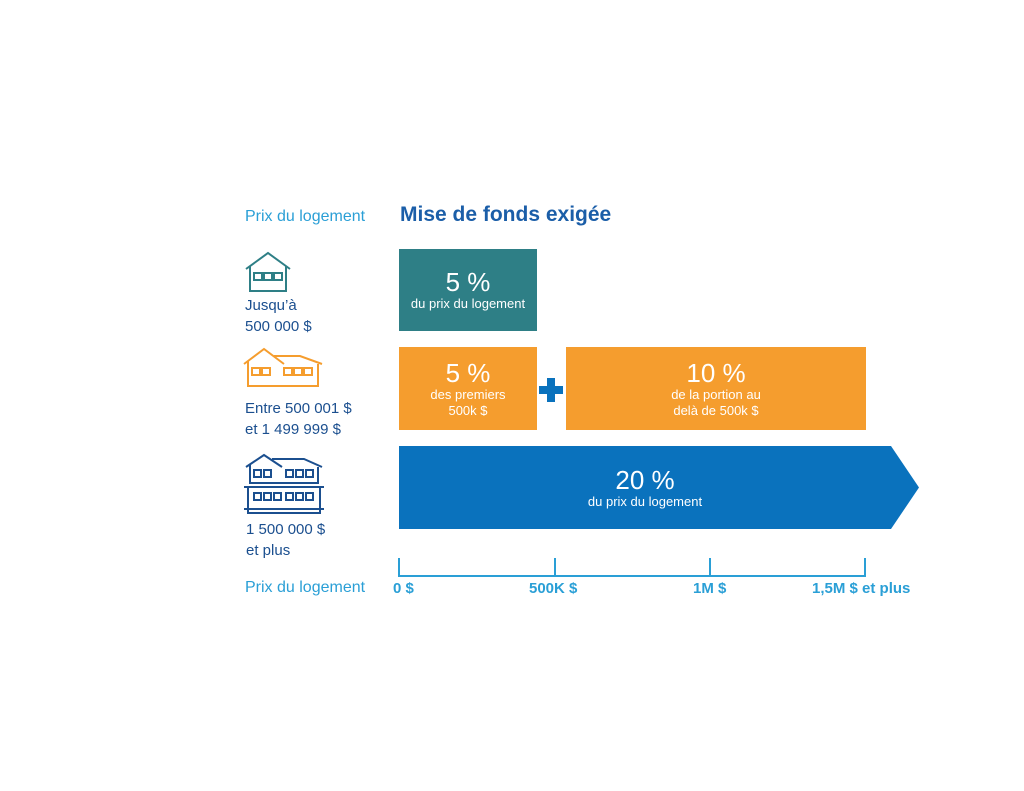 The height and width of the screenshot is (791, 1024). I want to click on plus-icon, so click(551, 390).